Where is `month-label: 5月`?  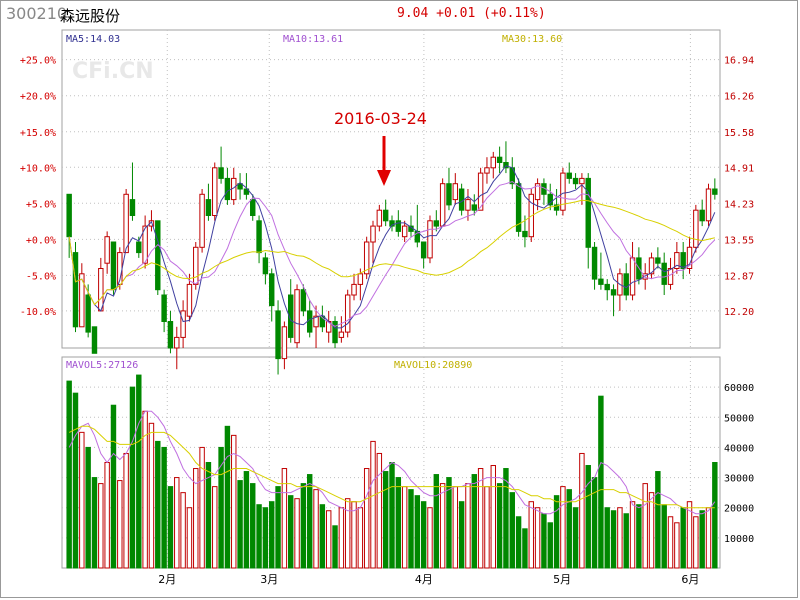 month-label: 5月 is located at coordinates (562, 579).